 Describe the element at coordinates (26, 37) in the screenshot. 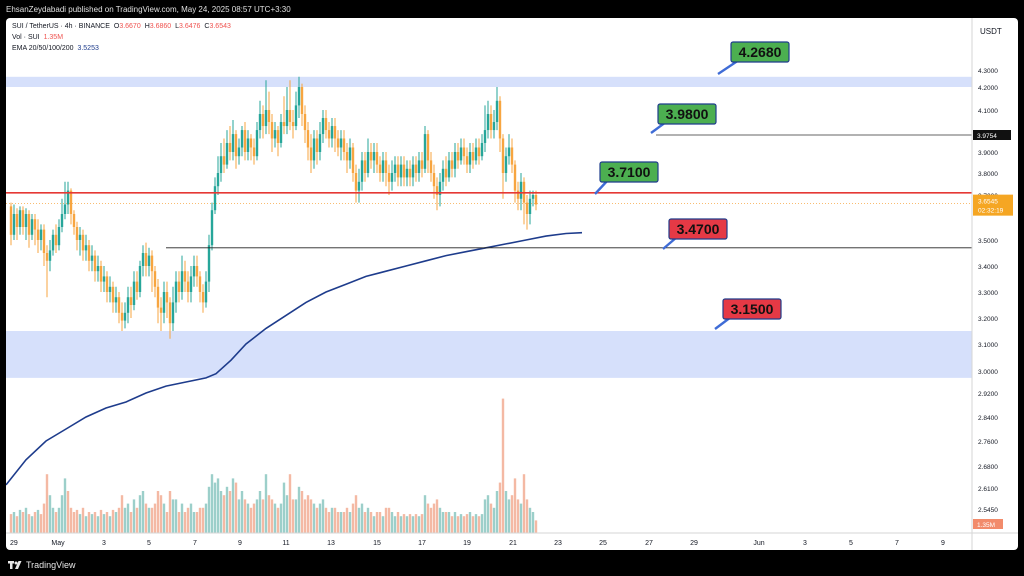

I see `legend-vol-label: Vol · SUI` at that location.